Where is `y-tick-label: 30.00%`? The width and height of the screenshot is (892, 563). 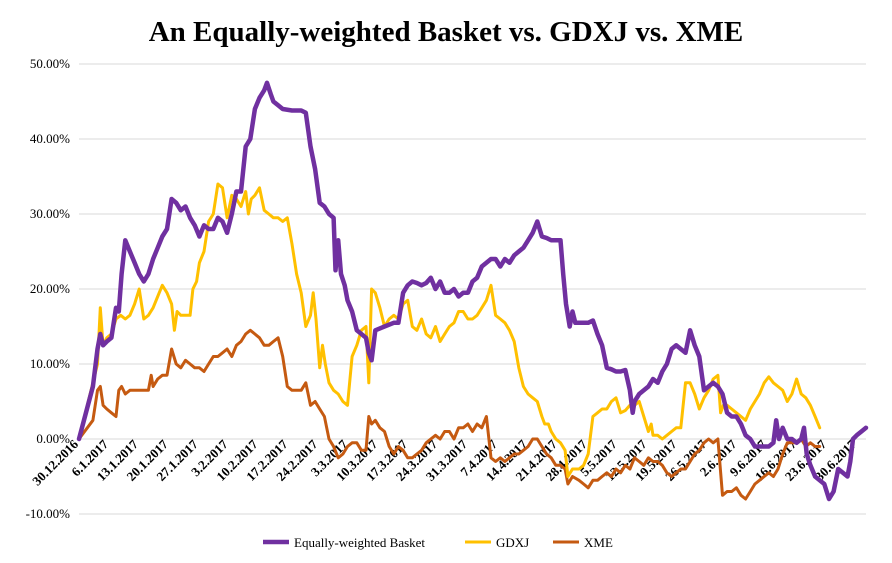
y-tick-label: 30.00% is located at coordinates (50, 213).